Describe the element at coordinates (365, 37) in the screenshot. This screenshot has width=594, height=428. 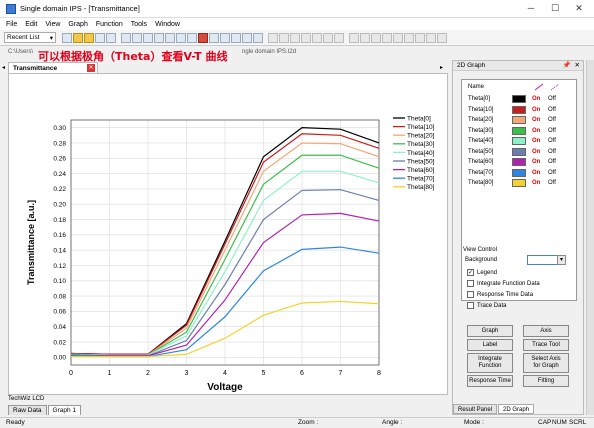
I see `tool-a-icon` at that location.